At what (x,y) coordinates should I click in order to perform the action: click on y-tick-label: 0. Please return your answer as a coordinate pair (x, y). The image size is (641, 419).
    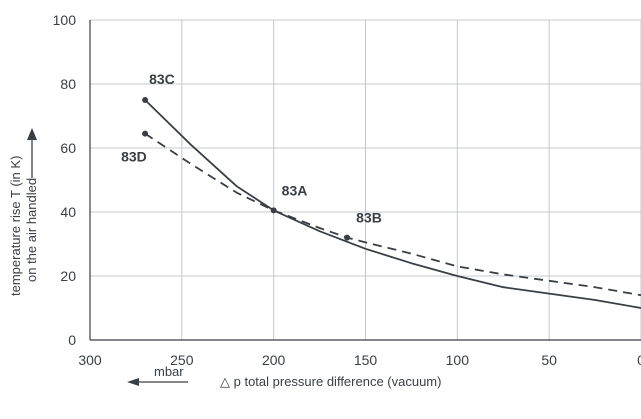
    Looking at the image, I should click on (72, 340).